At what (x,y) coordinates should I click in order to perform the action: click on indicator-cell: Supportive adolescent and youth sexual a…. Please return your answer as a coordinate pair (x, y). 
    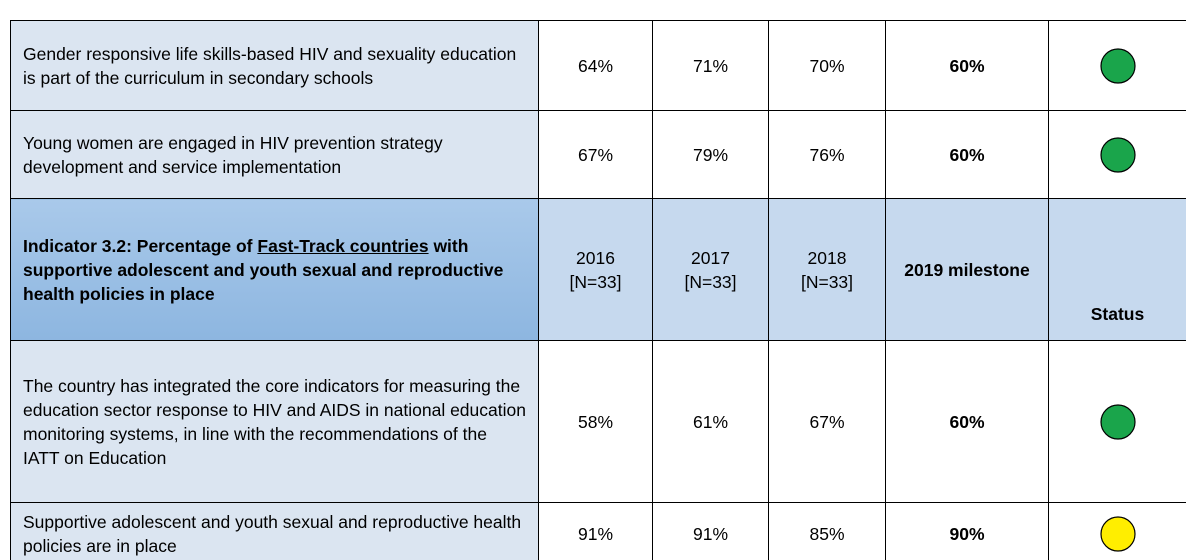
    Looking at the image, I should click on (274, 531).